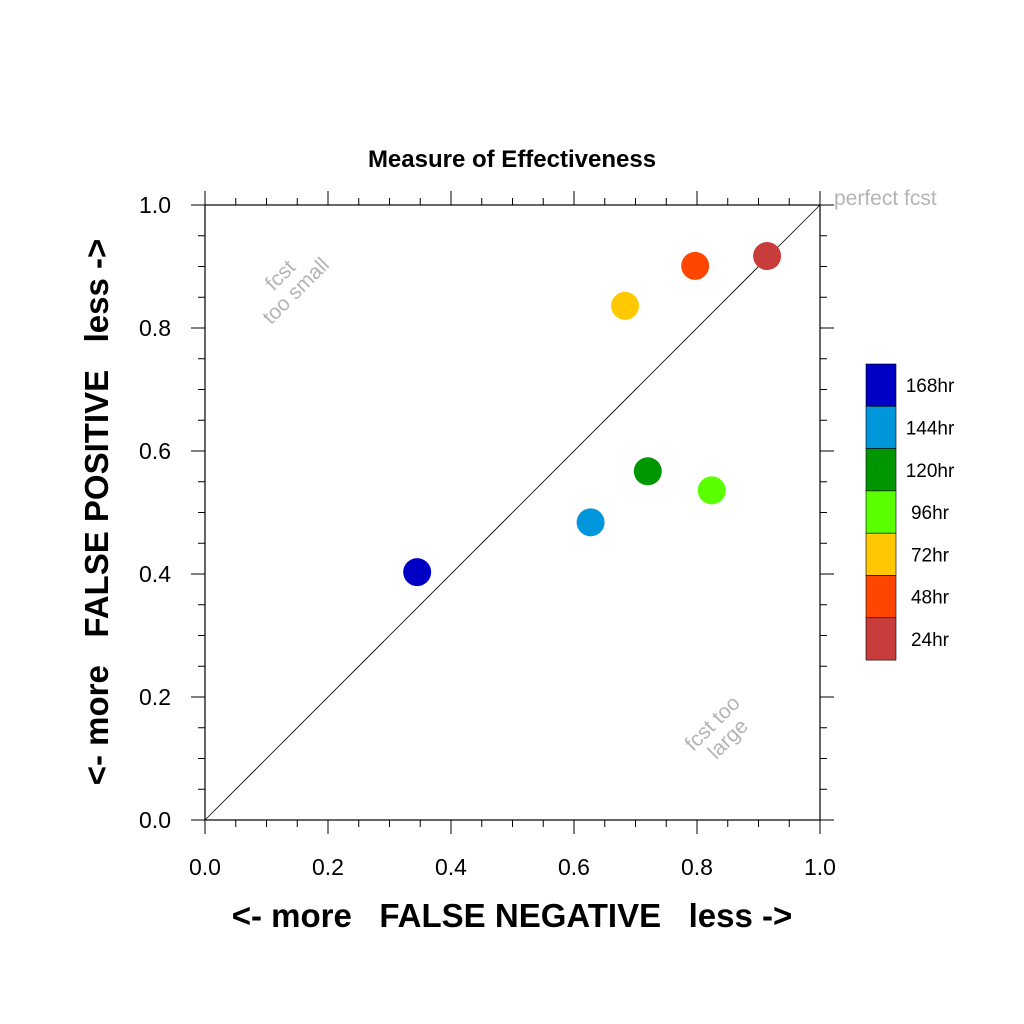 Image resolution: width=1024 pixels, height=1024 pixels. Describe the element at coordinates (885, 198) in the screenshot. I see `perfect-fcst-annotation: perfect fcst` at that location.